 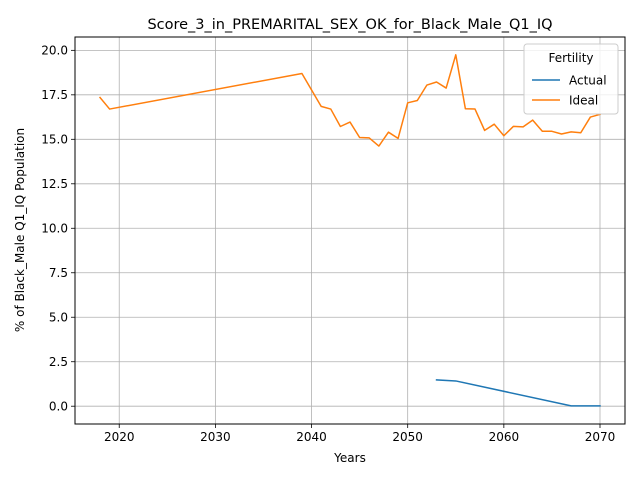 I want to click on legend-title: Fertility, so click(x=570, y=58).